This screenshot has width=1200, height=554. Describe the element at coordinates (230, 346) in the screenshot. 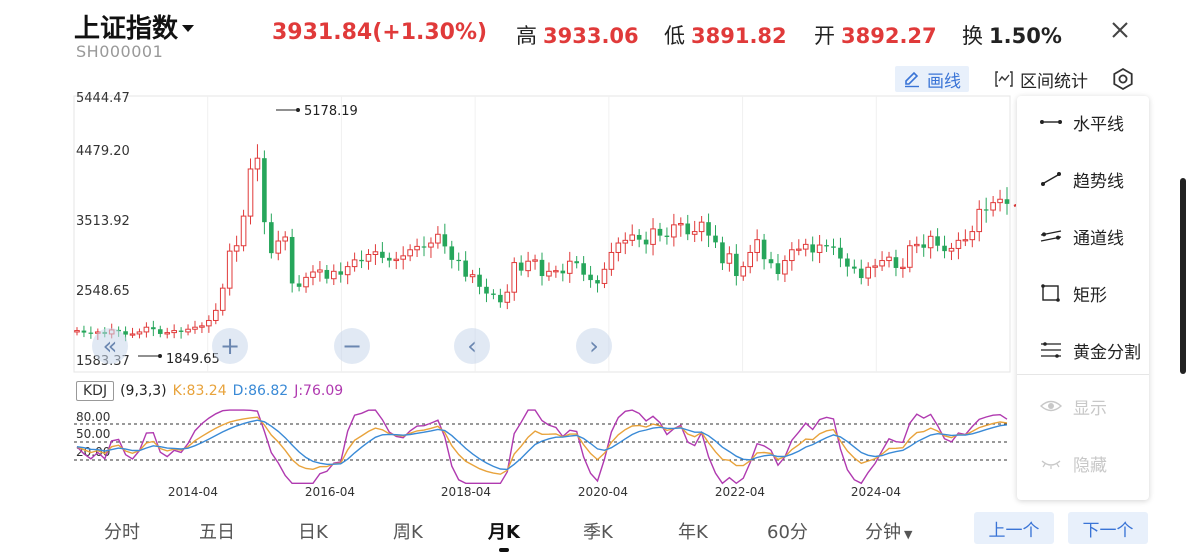

I see `zoom-in-button: +` at that location.